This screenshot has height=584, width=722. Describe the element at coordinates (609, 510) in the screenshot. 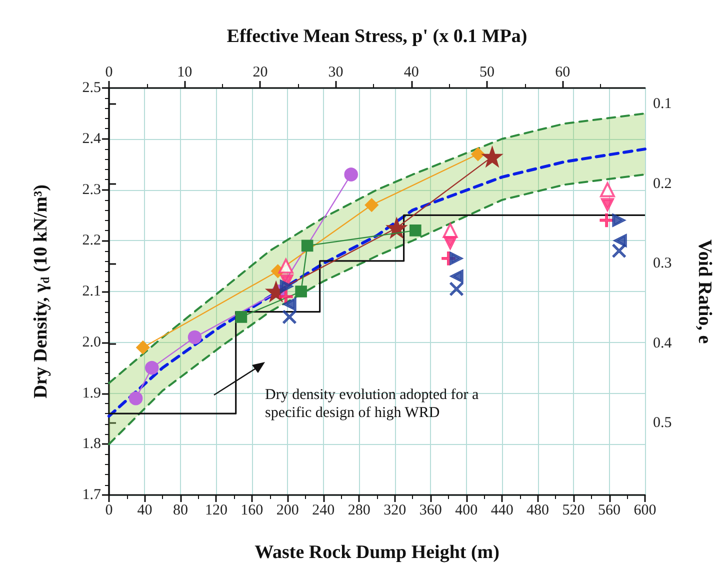

I see `x-tick-label: 560` at that location.